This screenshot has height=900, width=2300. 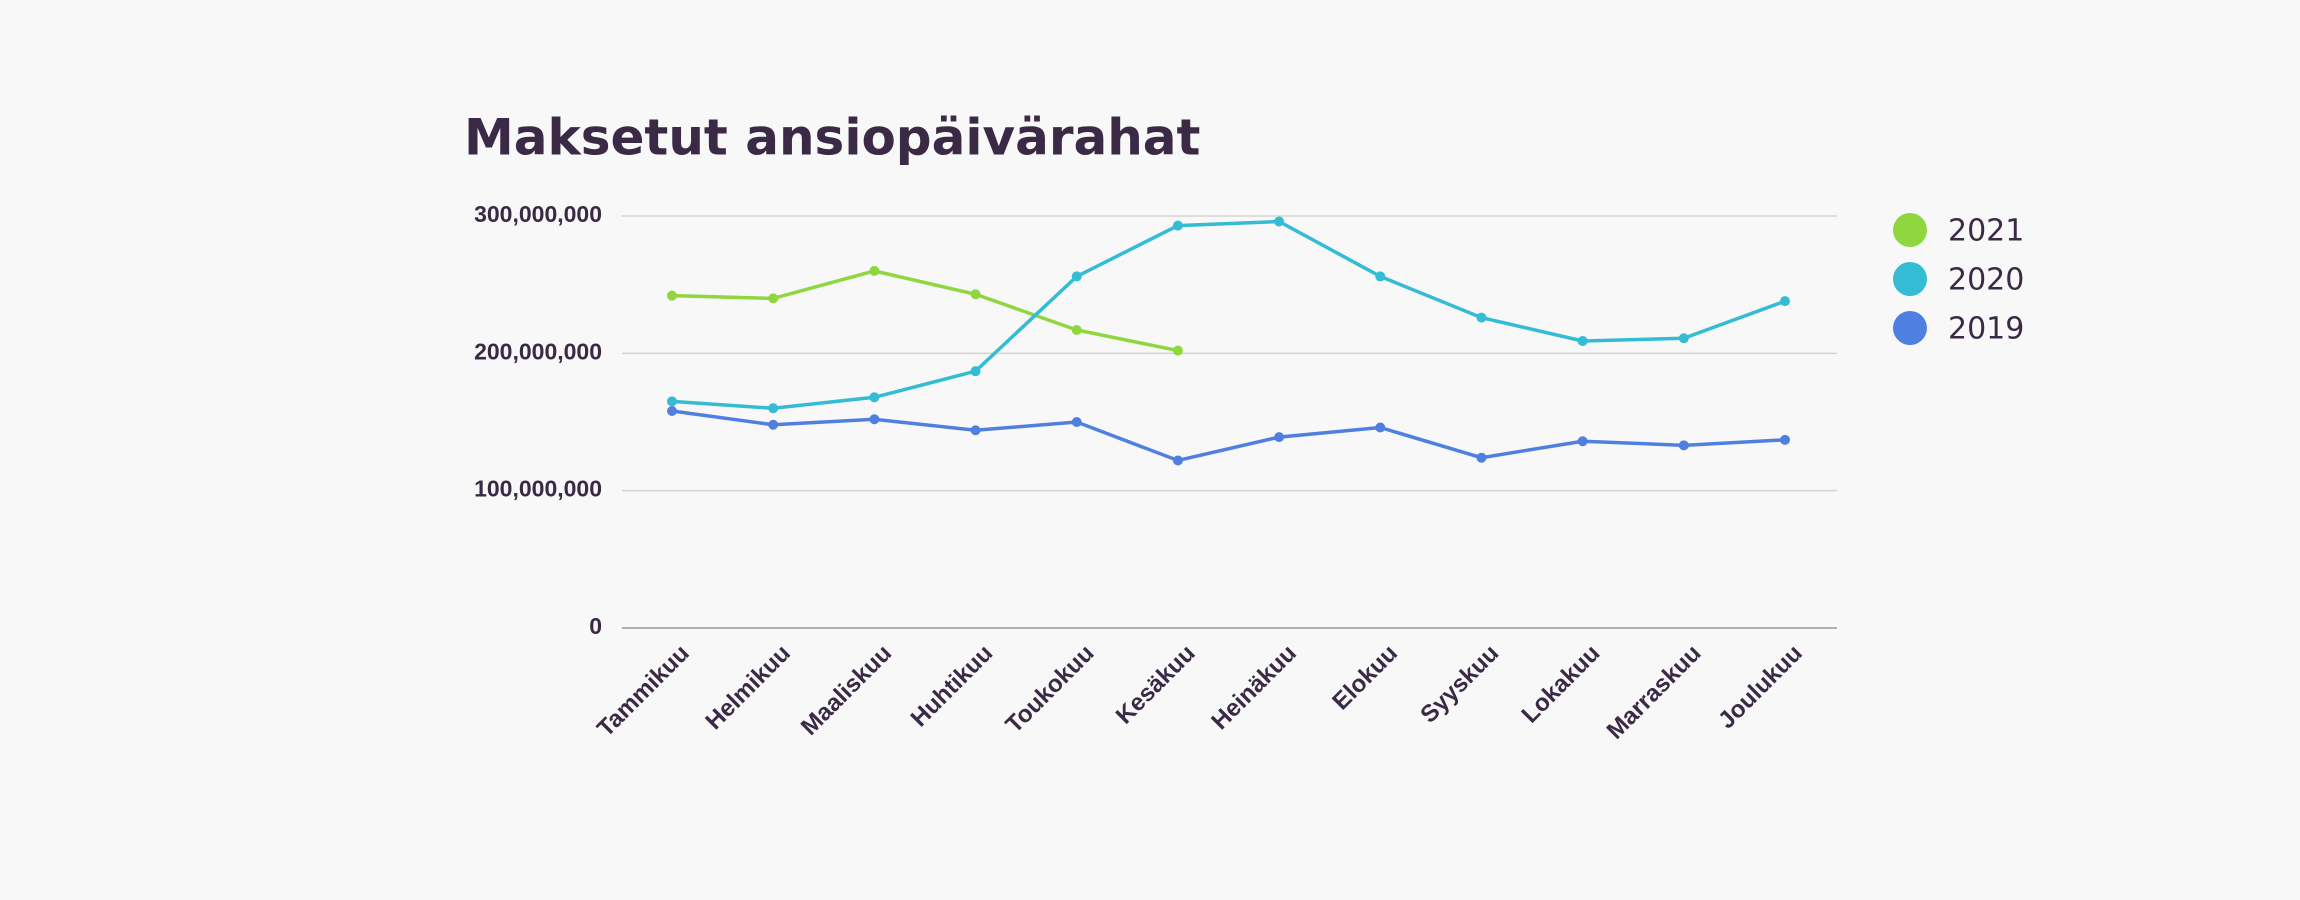 I want to click on legend-label: 2021, so click(x=1986, y=231).